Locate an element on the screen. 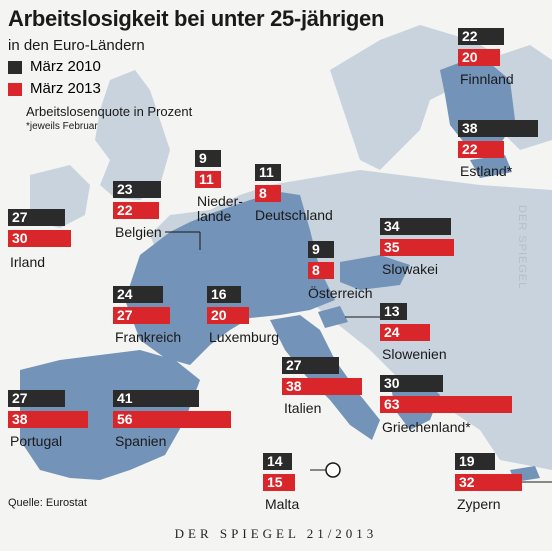 The height and width of the screenshot is (551, 552). bar-2013-belgien: 22 is located at coordinates (136, 210).